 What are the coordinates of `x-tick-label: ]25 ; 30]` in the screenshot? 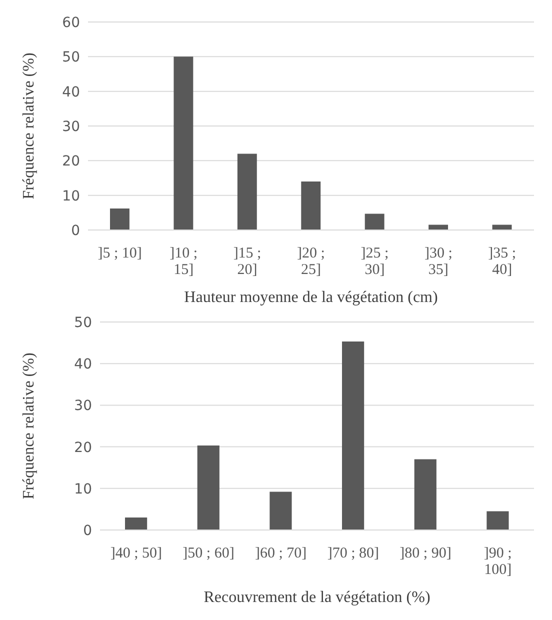 It's located at (374, 262).